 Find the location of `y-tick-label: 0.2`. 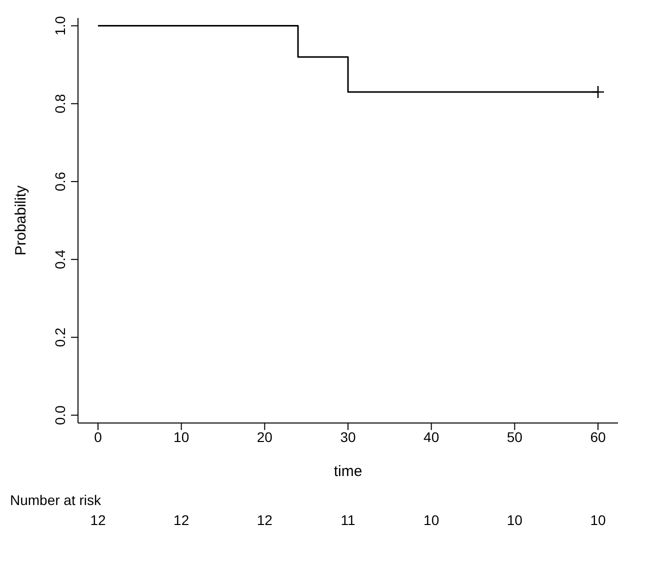

y-tick-label: 0.2 is located at coordinates (60, 337).